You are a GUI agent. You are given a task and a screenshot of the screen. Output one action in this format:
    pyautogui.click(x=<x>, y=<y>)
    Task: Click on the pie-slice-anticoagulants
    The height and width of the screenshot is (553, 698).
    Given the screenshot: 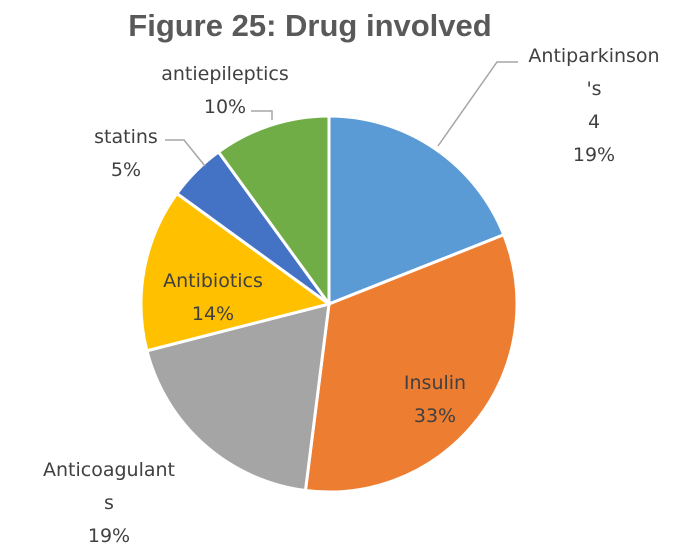 What is the action you would take?
    pyautogui.click(x=238, y=397)
    